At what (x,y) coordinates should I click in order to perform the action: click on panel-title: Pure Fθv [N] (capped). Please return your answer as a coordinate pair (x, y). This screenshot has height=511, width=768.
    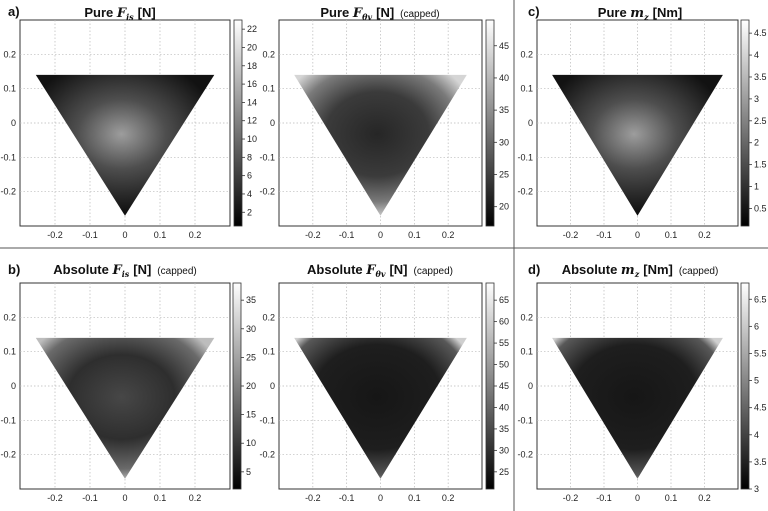
    Looking at the image, I should click on (379, 13).